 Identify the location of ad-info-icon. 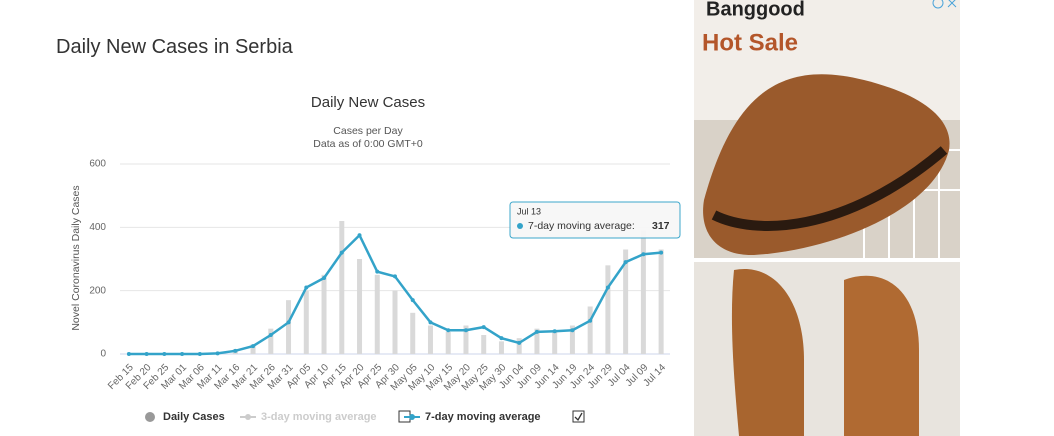
(938, 4).